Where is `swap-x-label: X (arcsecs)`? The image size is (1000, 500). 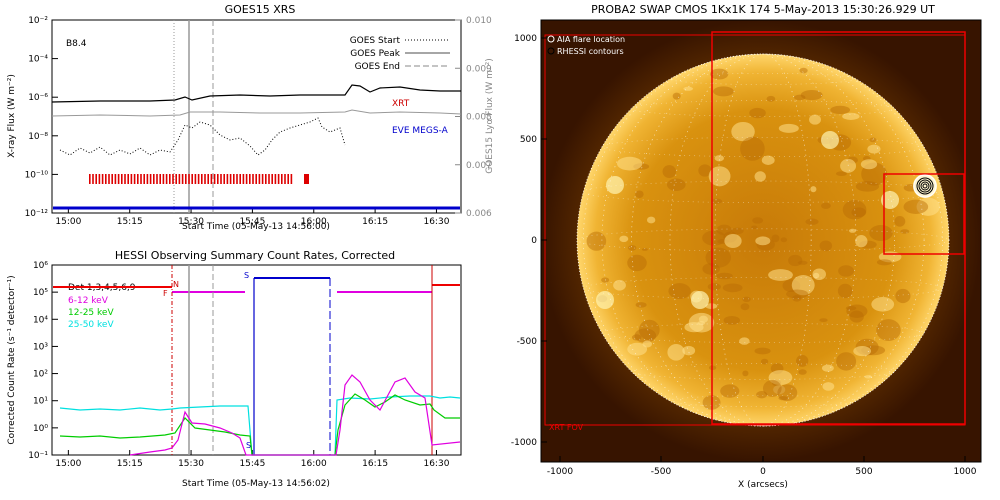 swap-x-label: X (arcsecs) is located at coordinates (763, 485).